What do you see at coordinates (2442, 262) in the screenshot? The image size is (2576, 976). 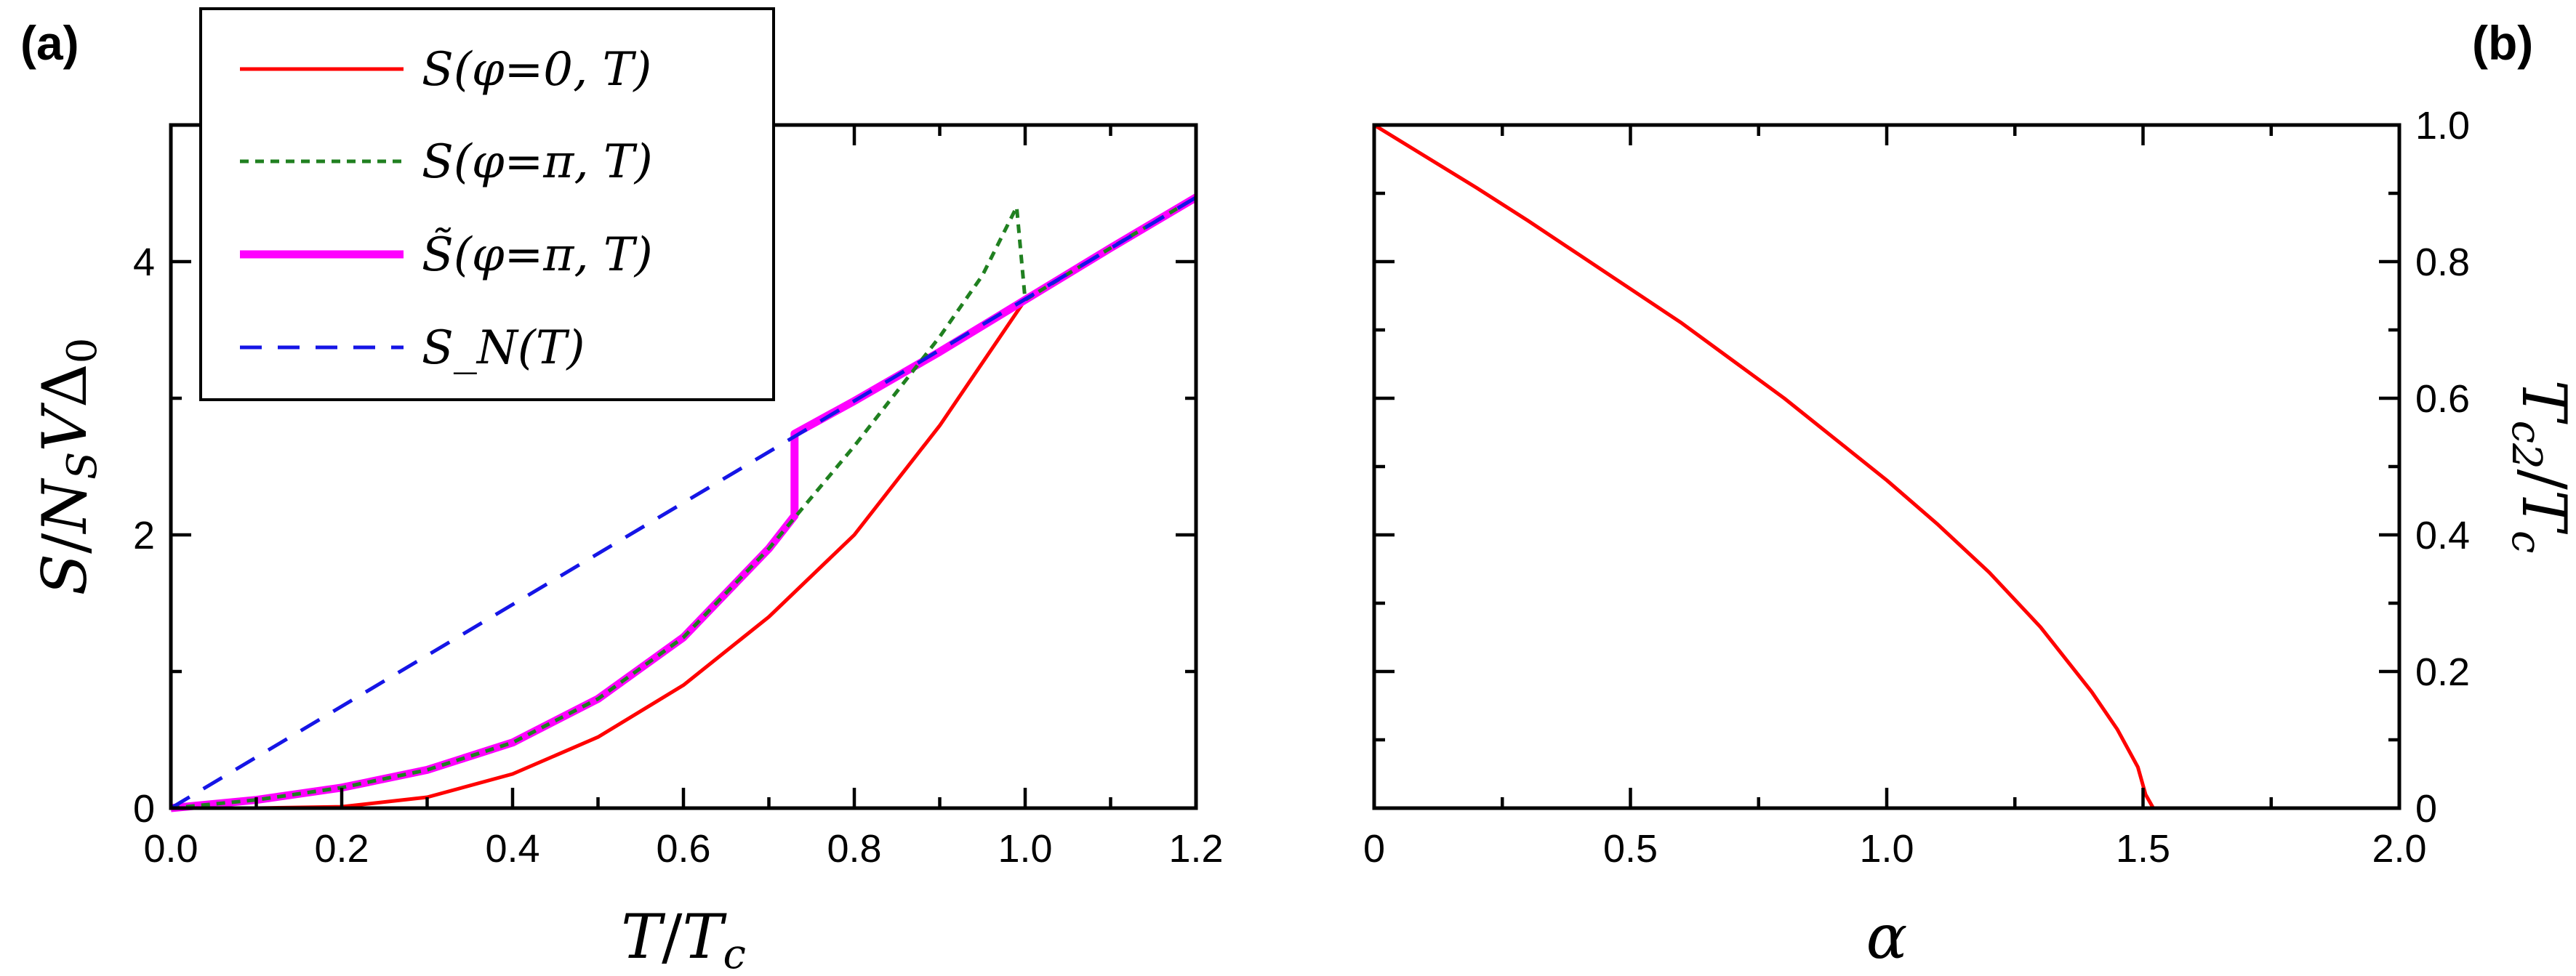 I see `y-tick-label-b-4: 0.8` at bounding box center [2442, 262].